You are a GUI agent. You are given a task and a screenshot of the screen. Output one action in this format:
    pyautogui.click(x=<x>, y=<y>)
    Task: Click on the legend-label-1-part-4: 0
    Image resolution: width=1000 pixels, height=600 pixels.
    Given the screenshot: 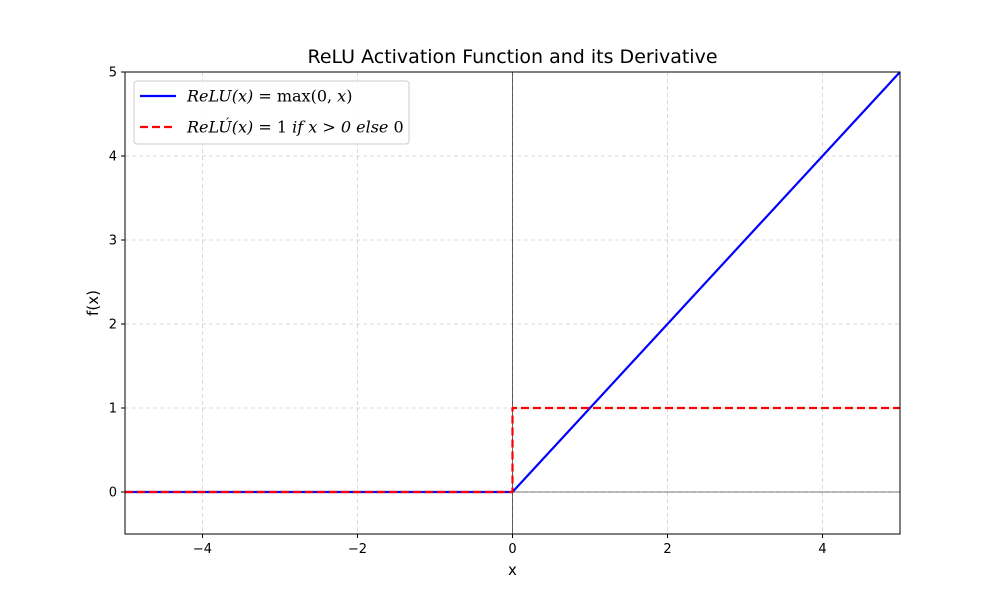 What is the action you would take?
    pyautogui.click(x=398, y=127)
    